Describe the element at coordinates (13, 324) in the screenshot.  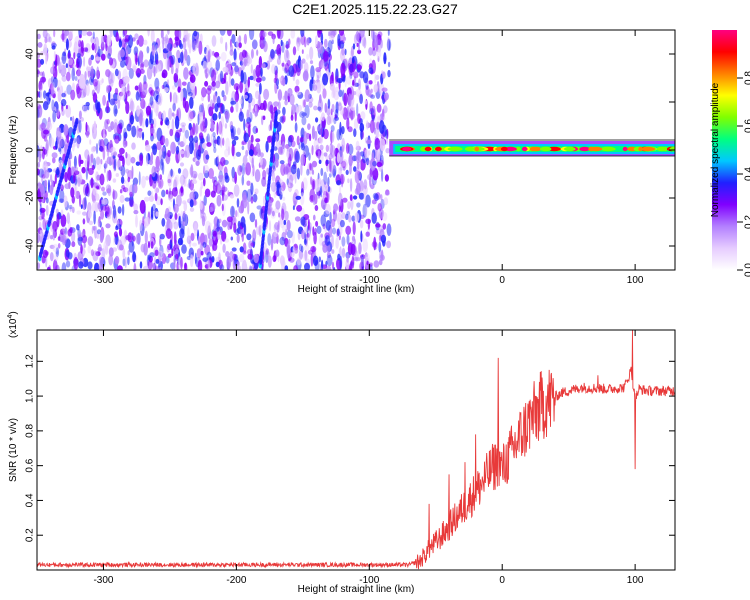
I see `snr-scale-label: (x104)` at that location.